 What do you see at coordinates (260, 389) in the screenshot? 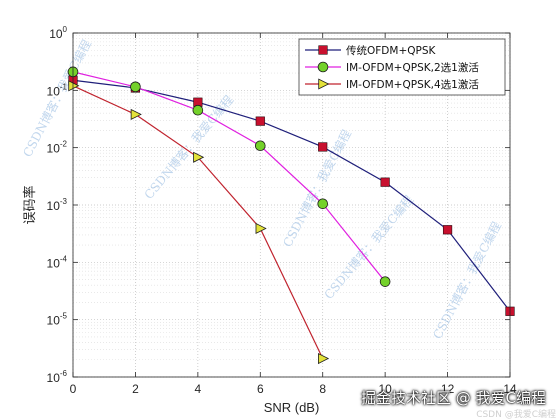
I see `x-tick-label: 6` at bounding box center [260, 389].